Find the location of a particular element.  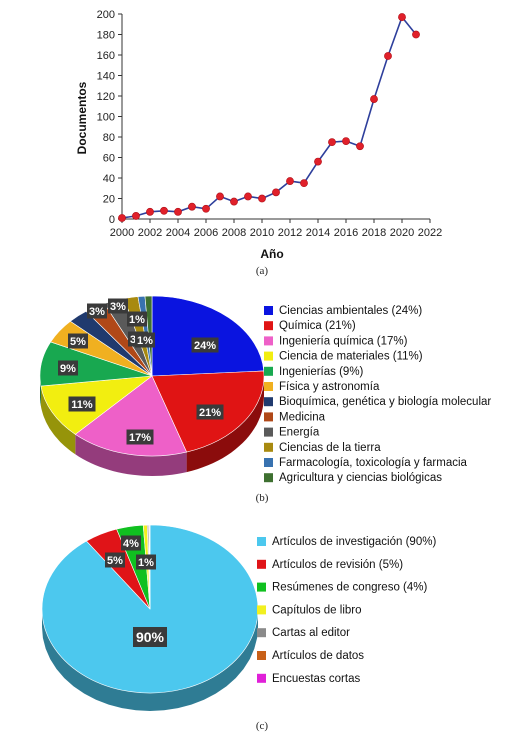

y-tick-label: 0 is located at coordinates (112, 220).